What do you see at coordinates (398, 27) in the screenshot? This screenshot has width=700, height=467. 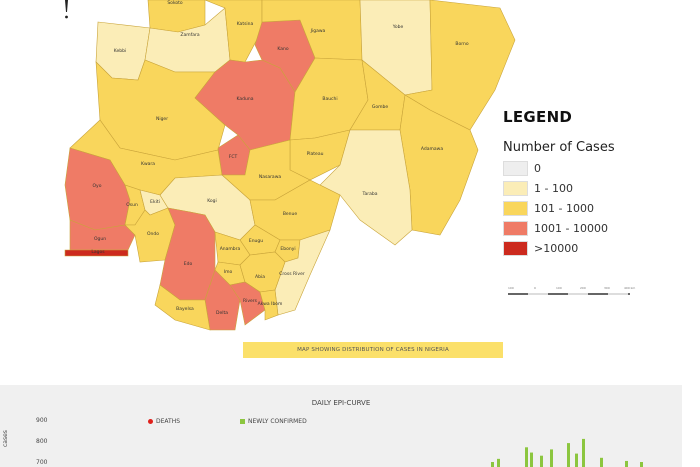 I see `state-label: Yobe` at bounding box center [398, 27].